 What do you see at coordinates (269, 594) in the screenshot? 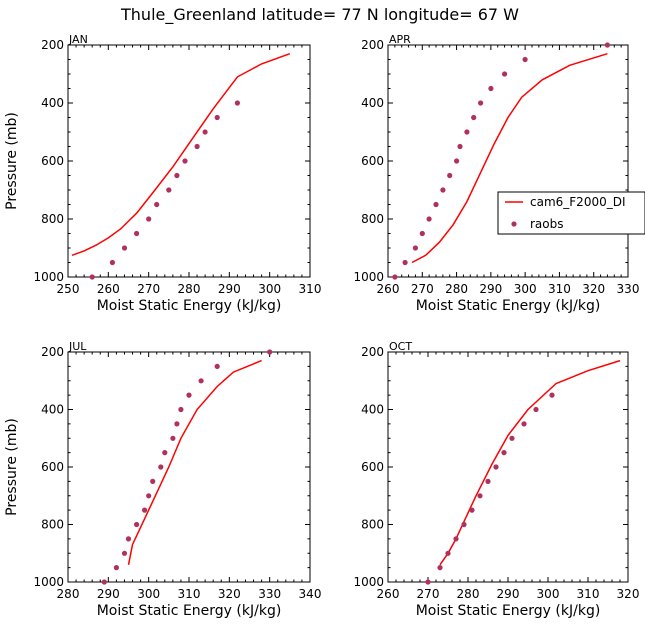
I see `x-tick-label: 330` at bounding box center [269, 594].